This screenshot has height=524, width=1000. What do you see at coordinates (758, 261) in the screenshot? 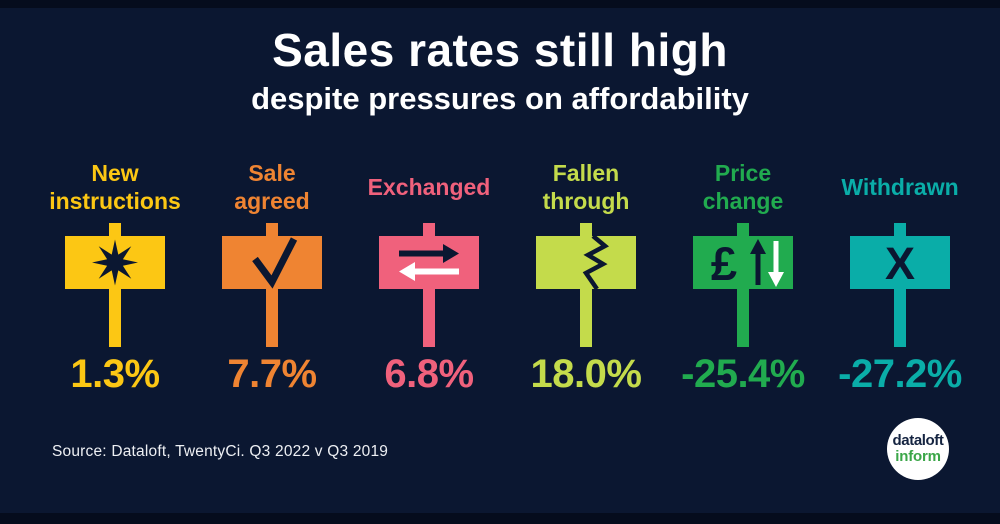
I see `arrow-up-icon` at bounding box center [758, 261].